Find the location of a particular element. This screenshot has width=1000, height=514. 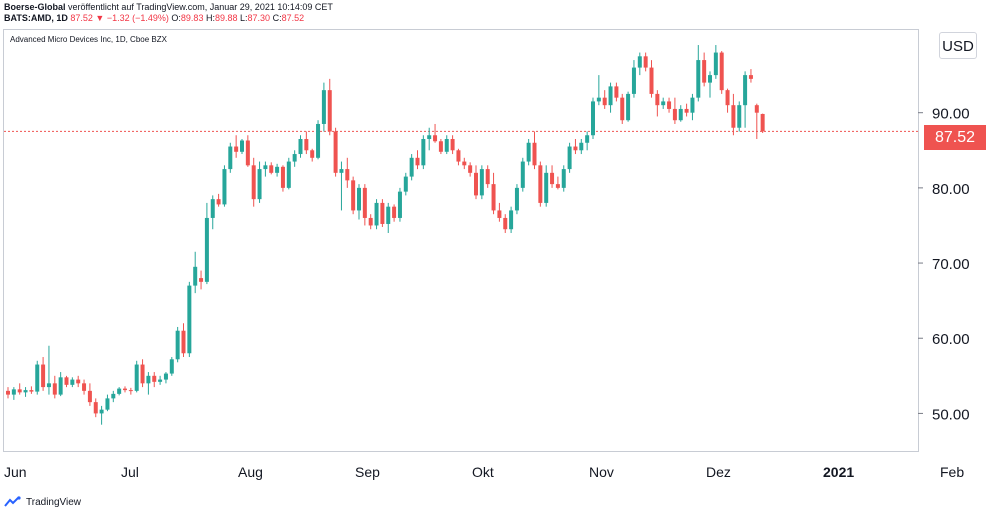

y-tick-label: 60.00 is located at coordinates (951, 339).